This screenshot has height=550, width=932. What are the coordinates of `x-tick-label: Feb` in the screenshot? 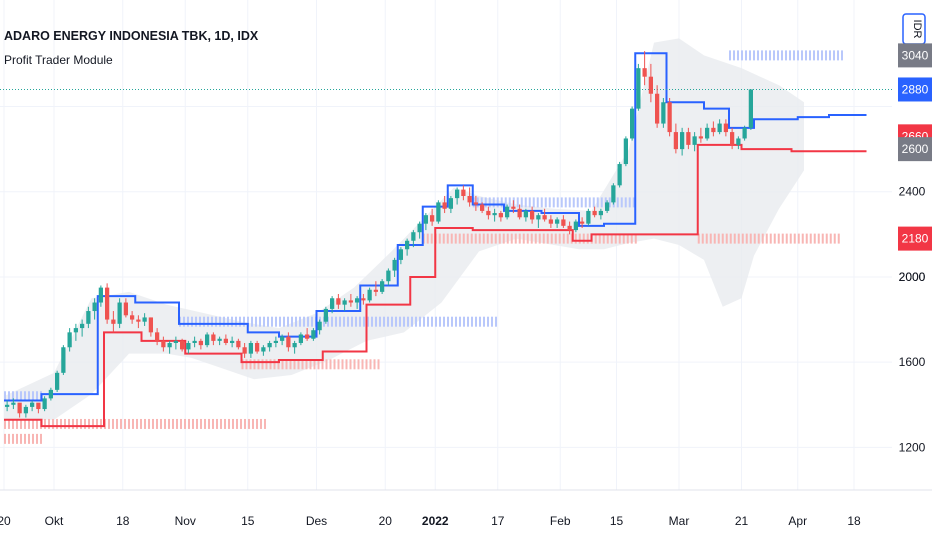 It's located at (560, 521).